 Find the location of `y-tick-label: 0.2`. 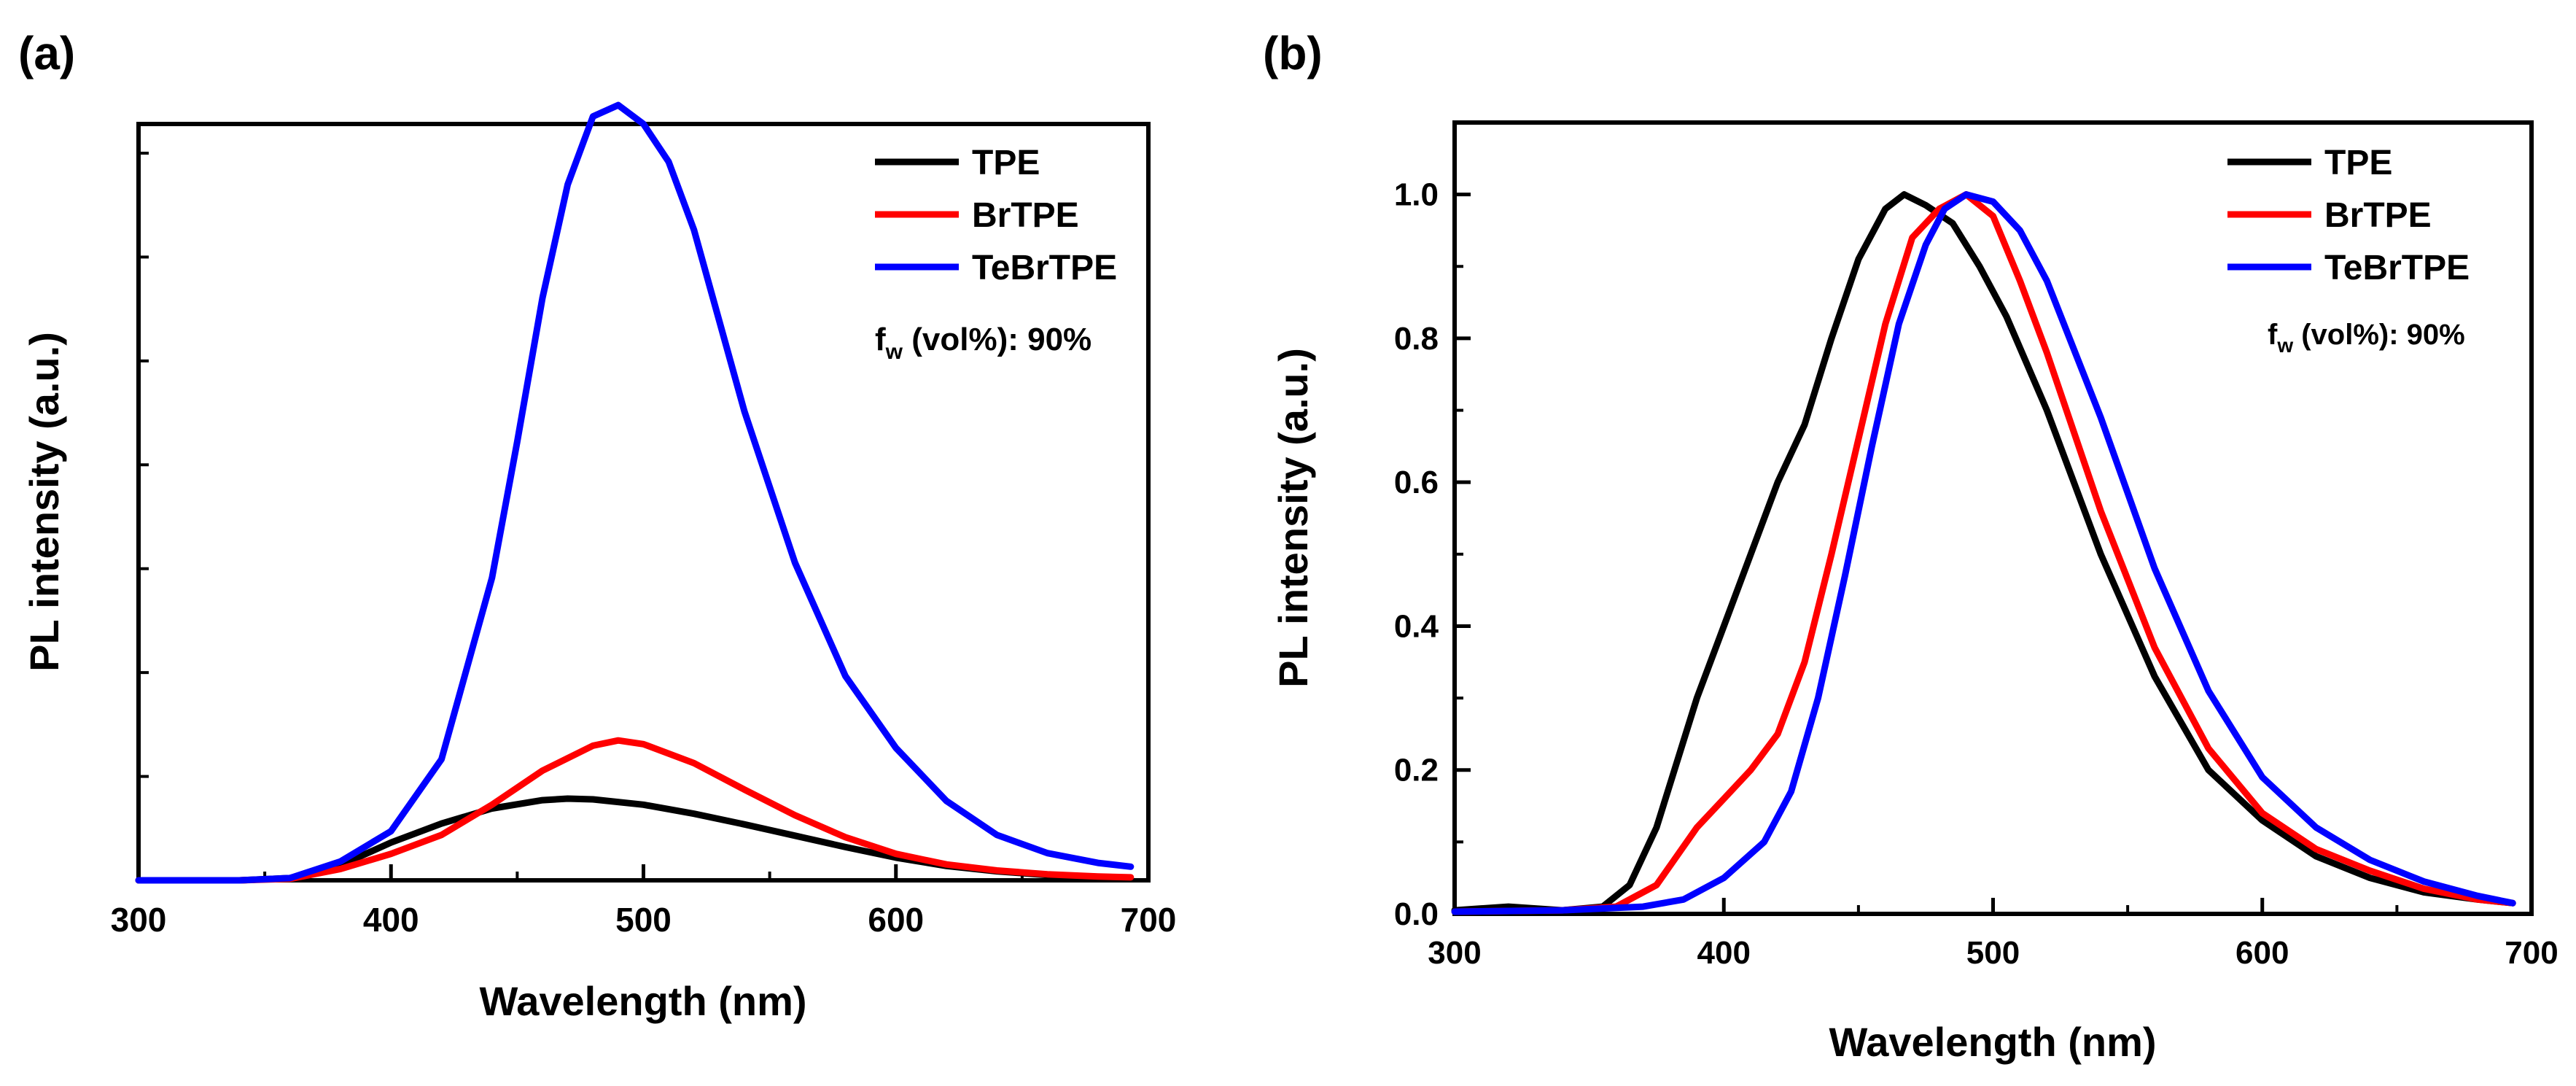

y-tick-label: 0.2 is located at coordinates (1416, 770).